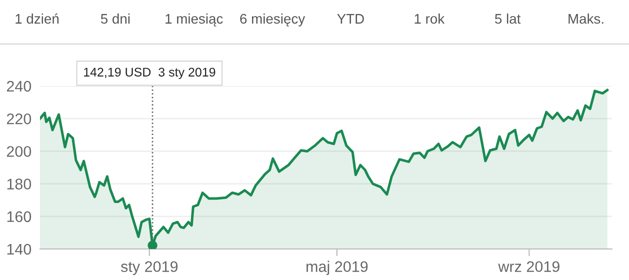 The height and width of the screenshot is (280, 629). Describe the element at coordinates (19, 249) in the screenshot. I see `y-tick-label: 140` at that location.